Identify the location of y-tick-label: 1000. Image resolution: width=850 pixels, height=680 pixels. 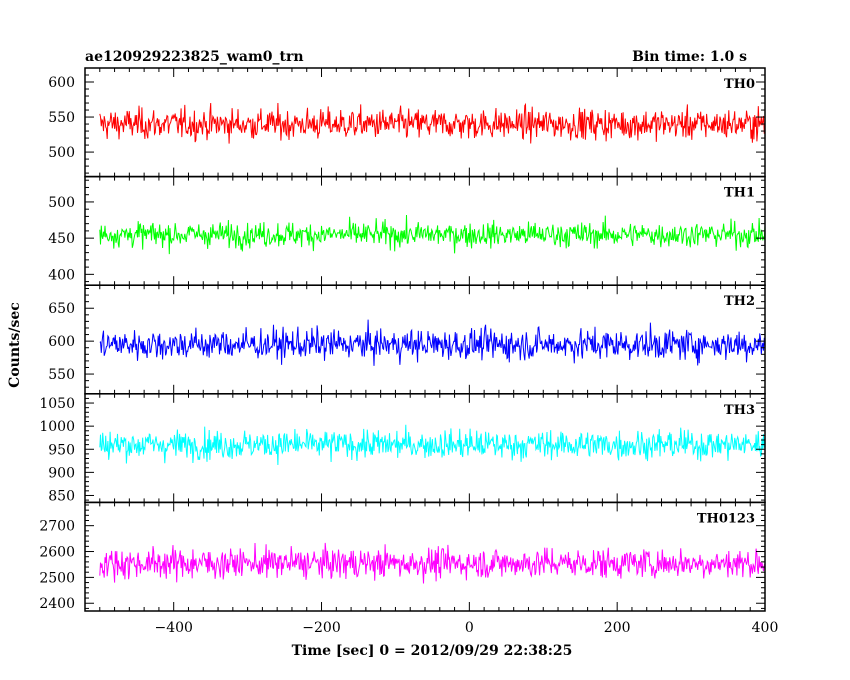
(57, 427).